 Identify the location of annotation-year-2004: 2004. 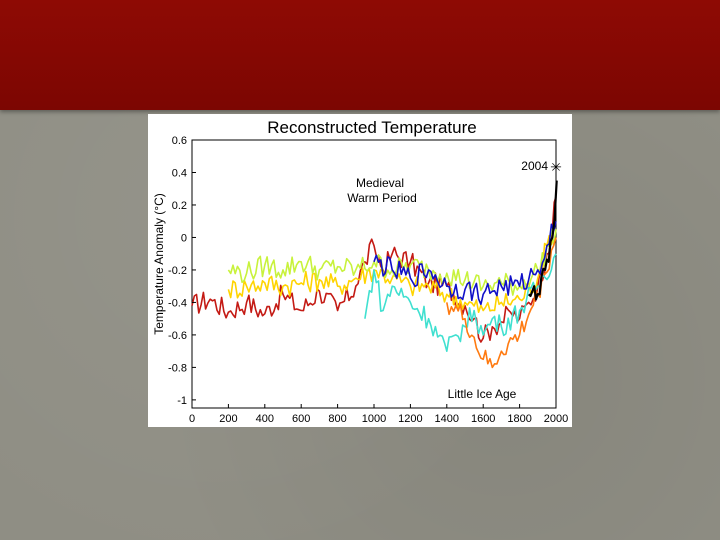
(534, 166).